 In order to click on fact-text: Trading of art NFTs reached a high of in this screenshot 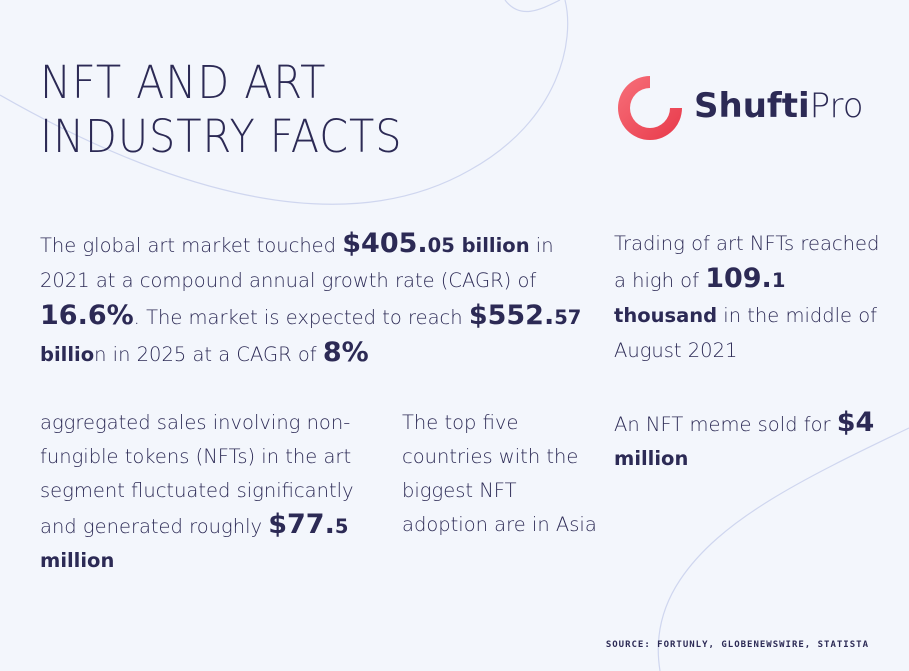, I will do `click(747, 262)`.